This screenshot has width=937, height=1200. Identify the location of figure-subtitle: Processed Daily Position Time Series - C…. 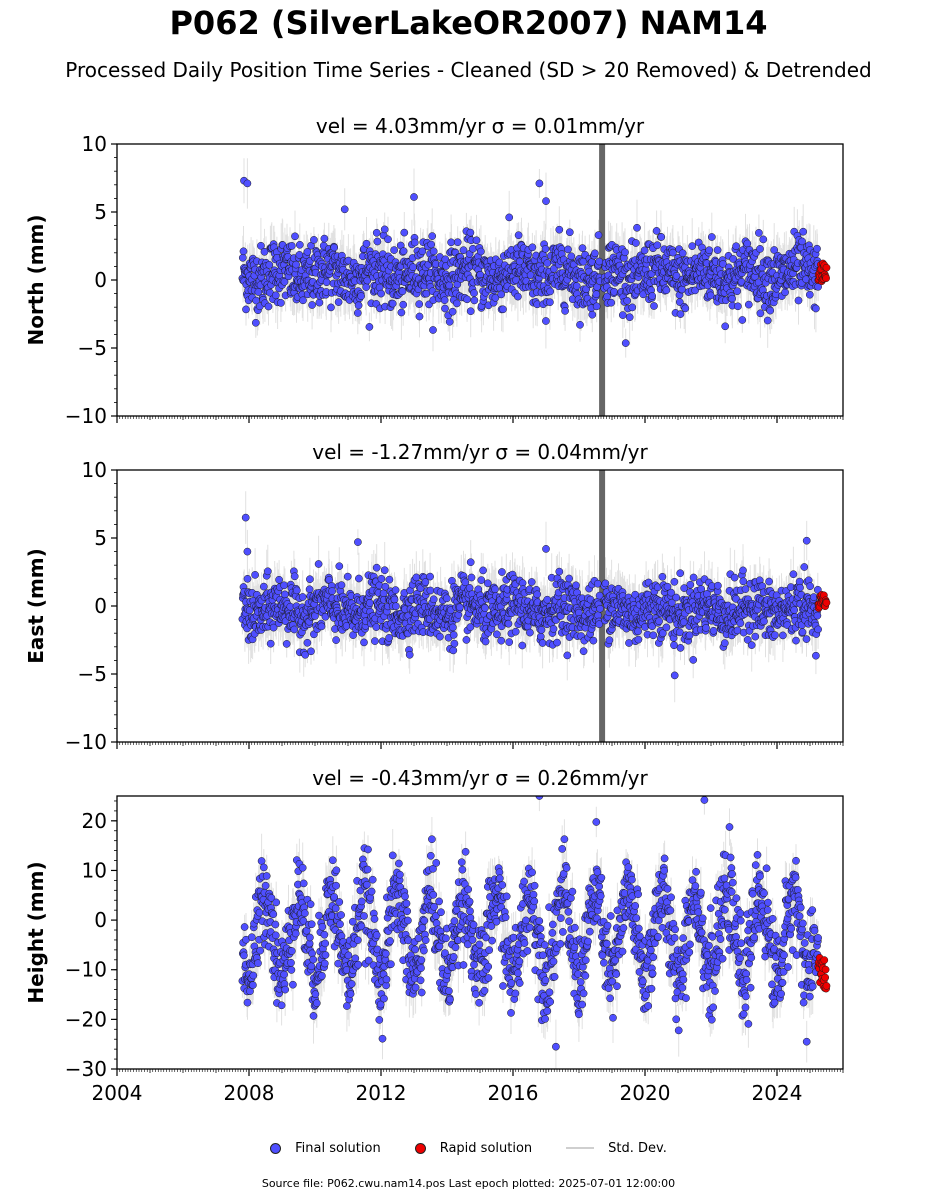
(468, 70).